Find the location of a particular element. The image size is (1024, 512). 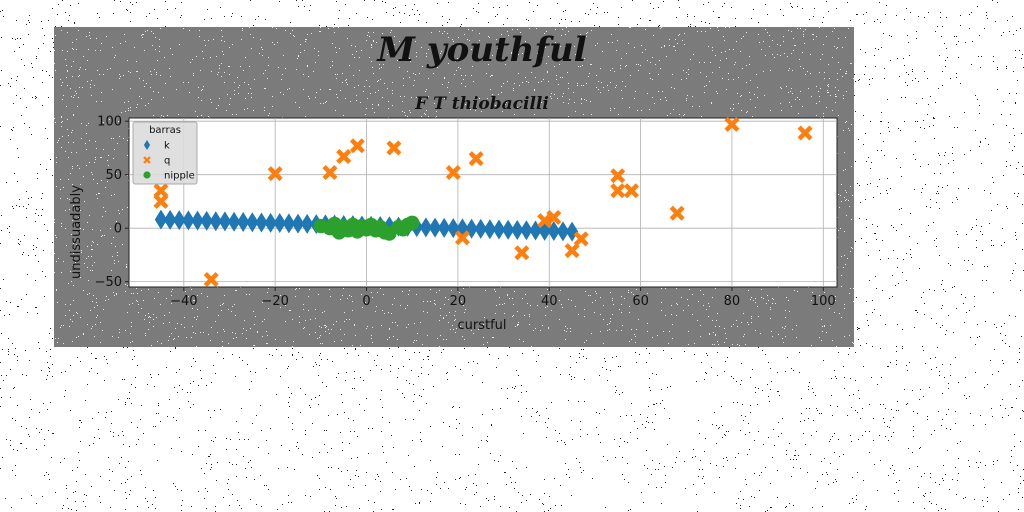

chart-subtitle: F T thiobacilli is located at coordinates (481, 104).